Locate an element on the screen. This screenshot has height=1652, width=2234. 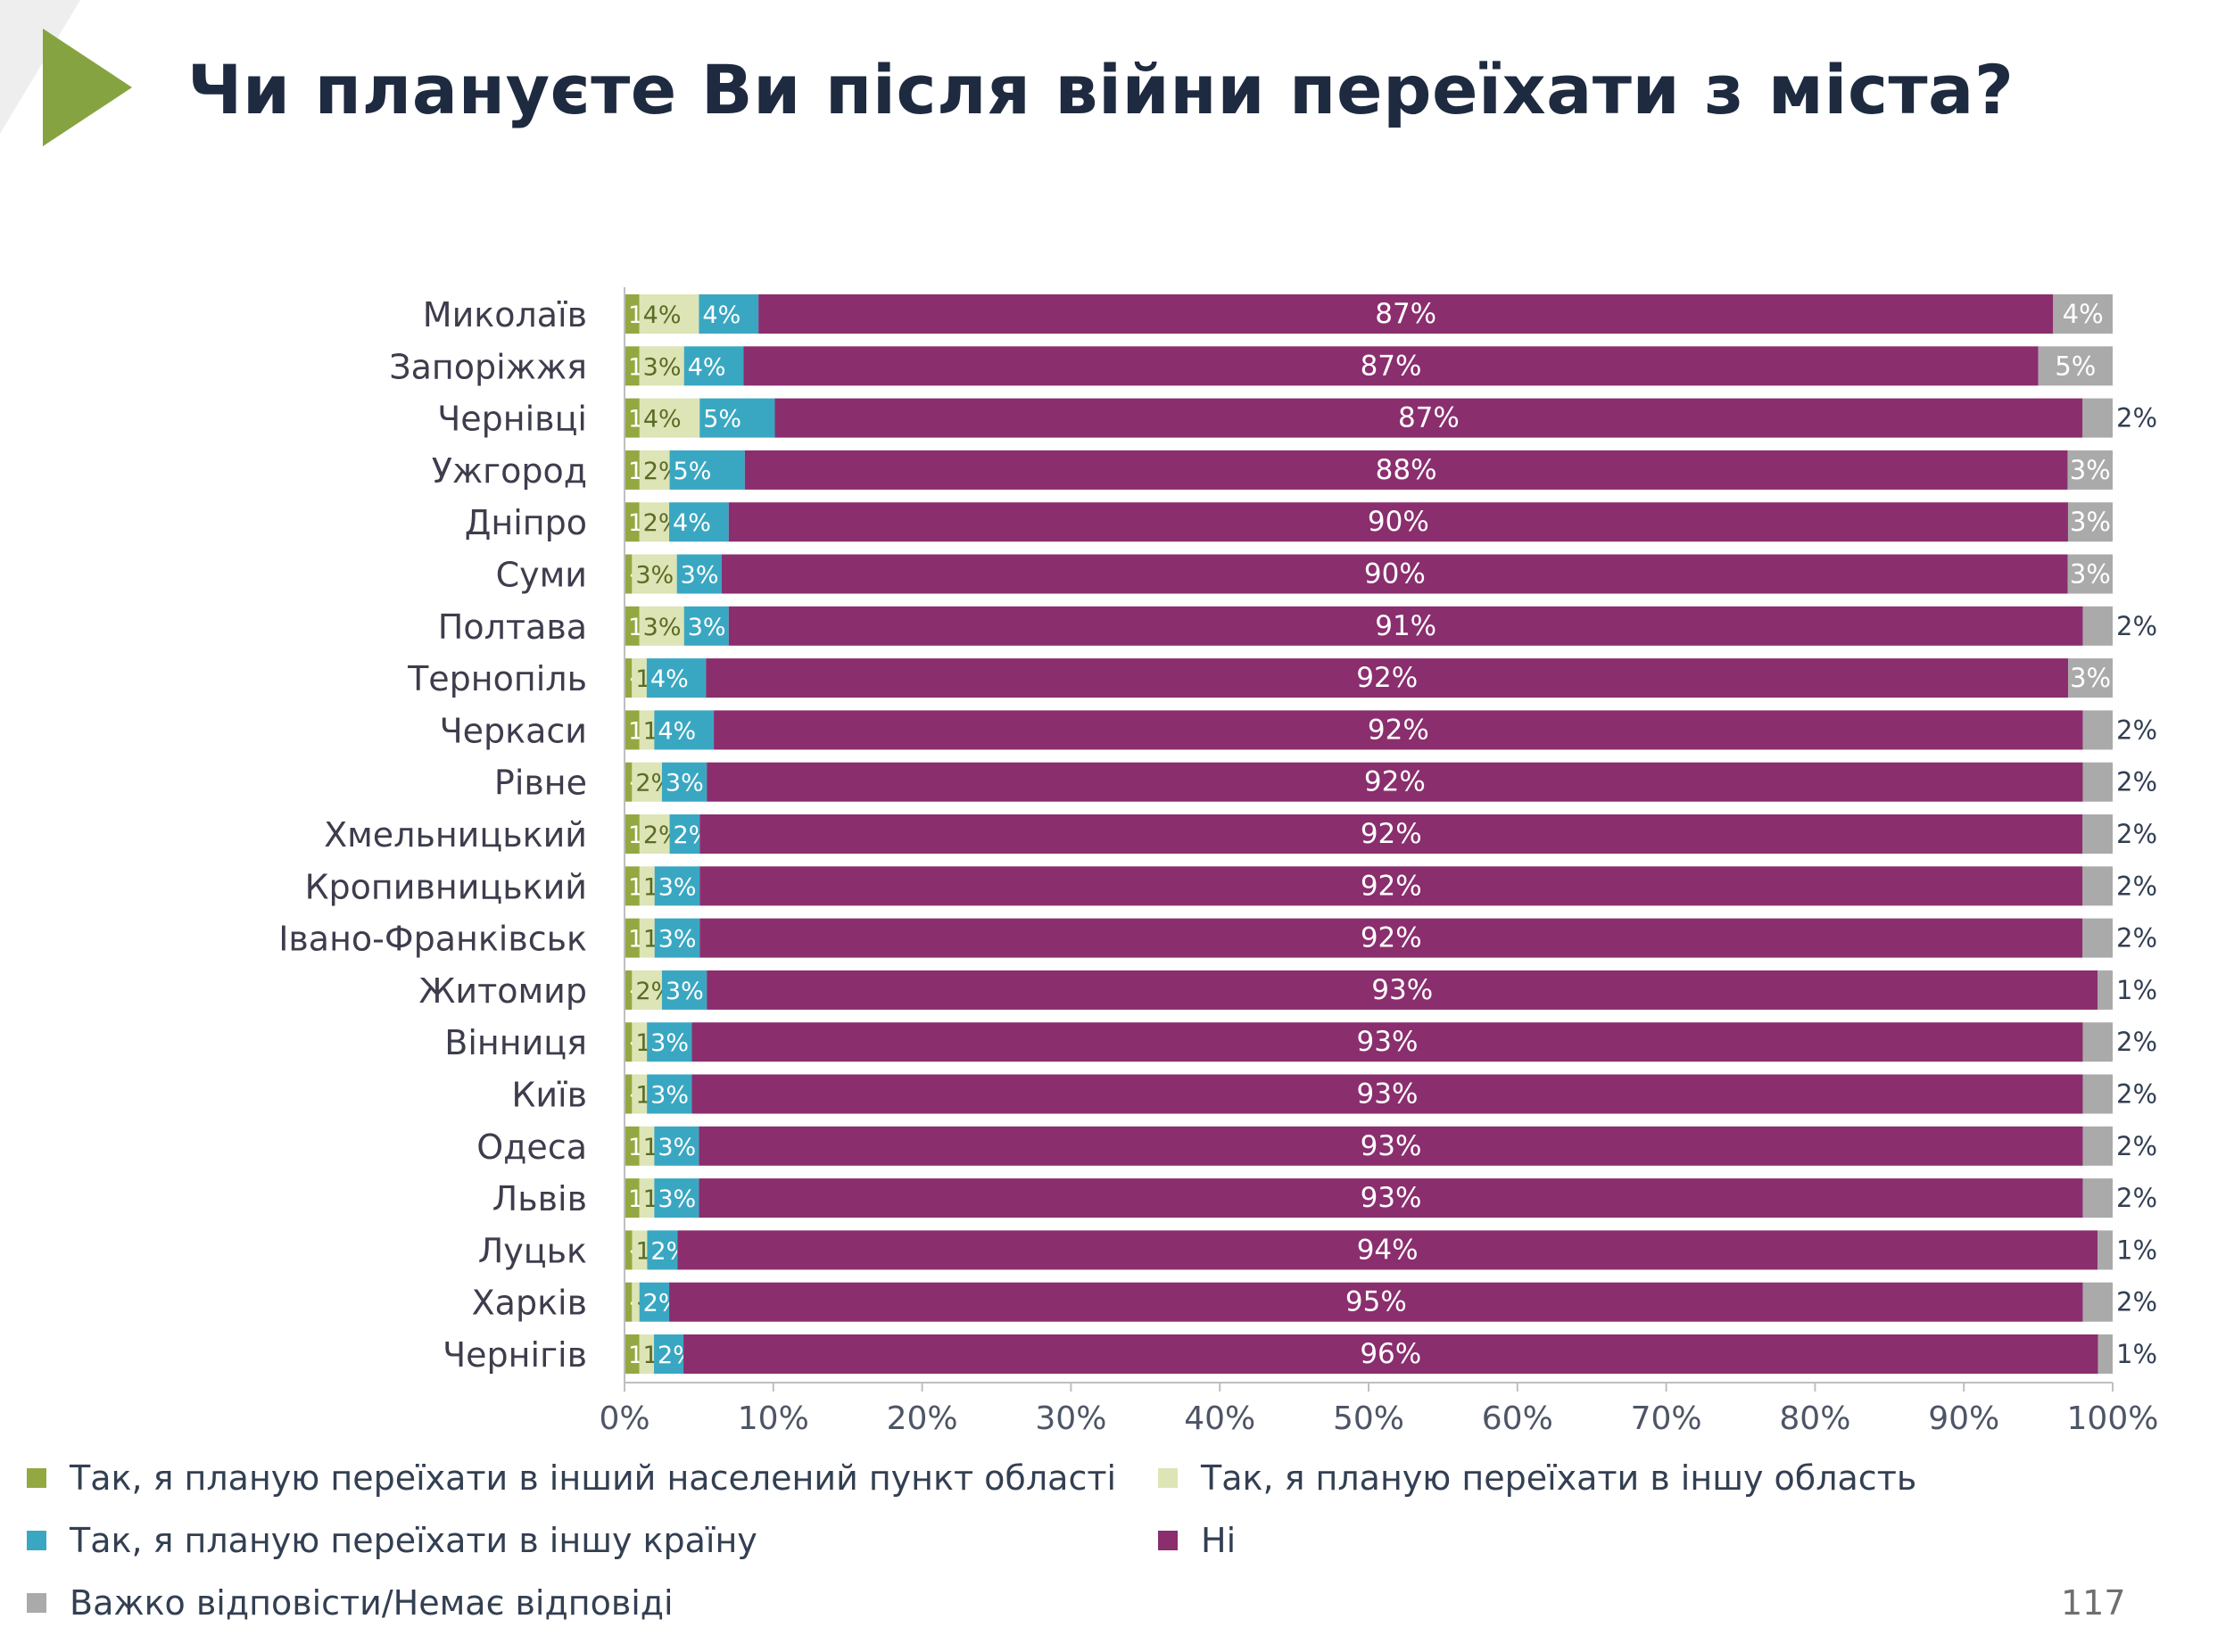
x-tick-label: 50% is located at coordinates (1368, 1418).